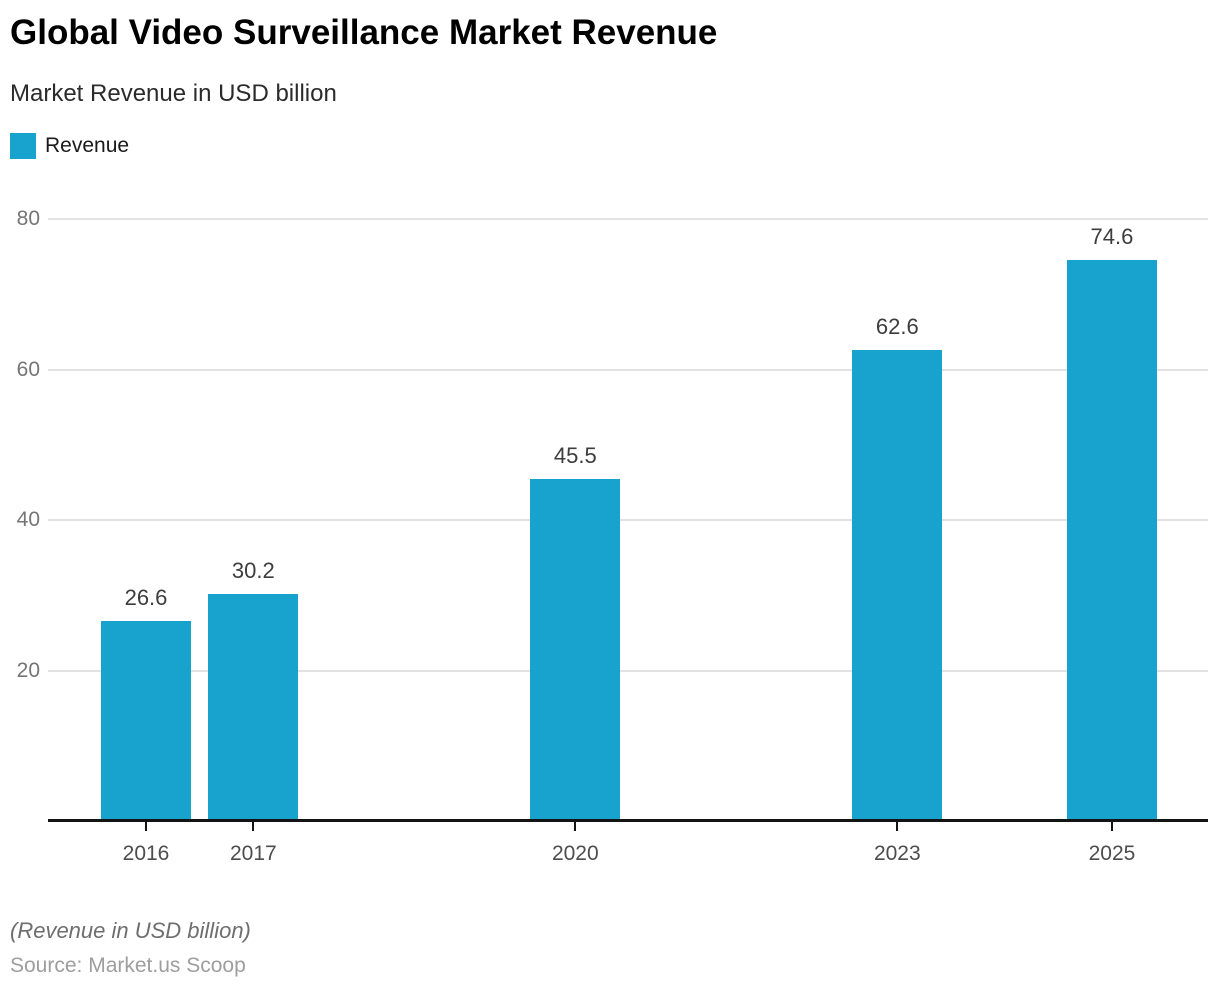  I want to click on bar-2020, so click(575, 649).